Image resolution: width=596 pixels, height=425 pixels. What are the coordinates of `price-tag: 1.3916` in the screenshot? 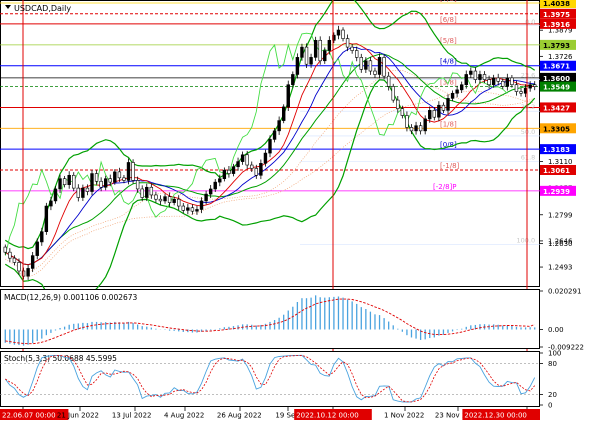 It's located at (558, 23).